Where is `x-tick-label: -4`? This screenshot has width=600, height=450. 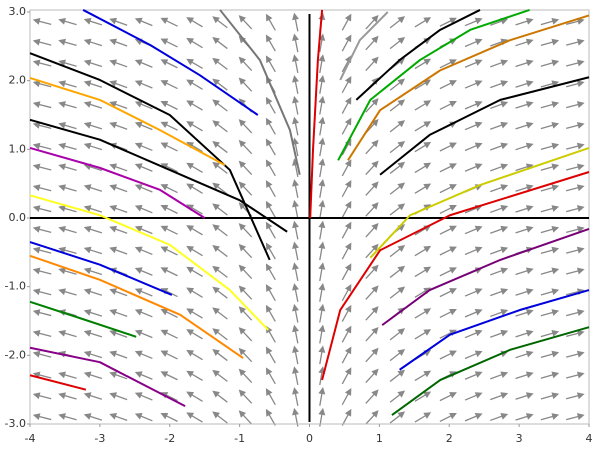
x-tick-label: -4 is located at coordinates (30, 438).